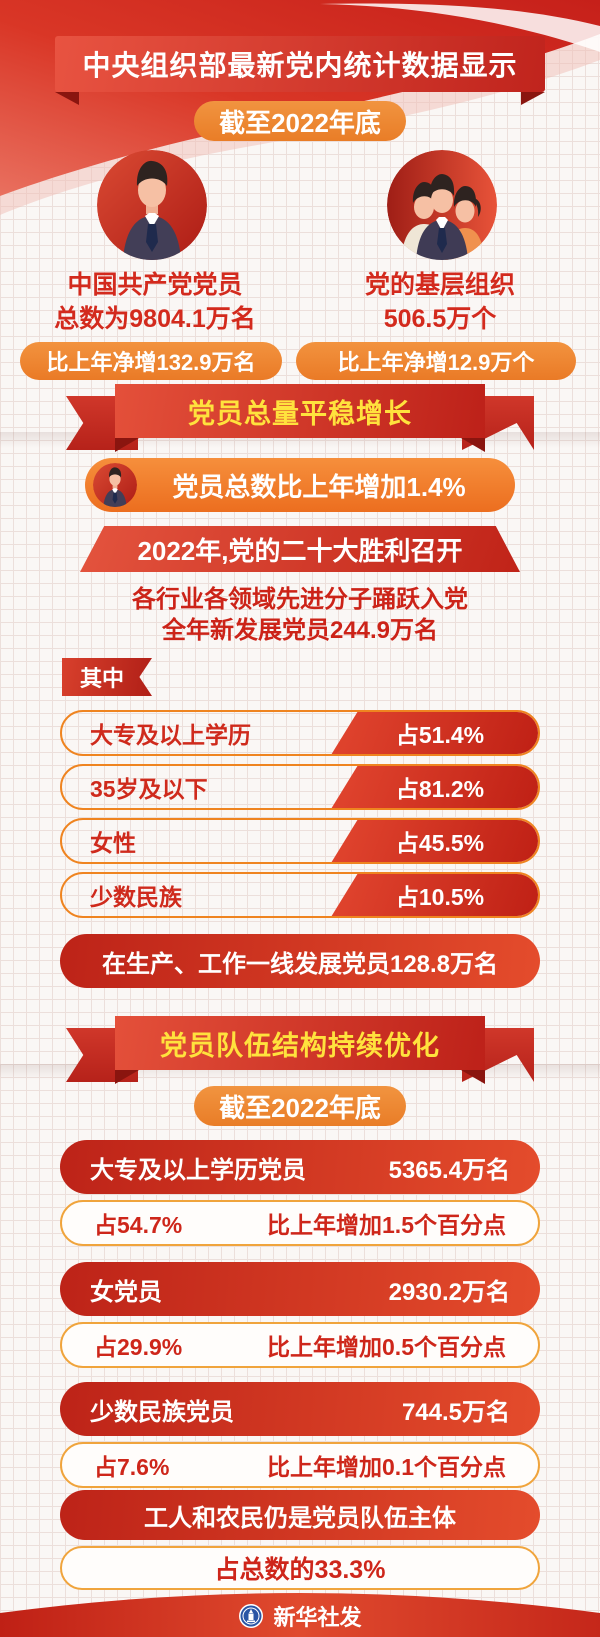 The width and height of the screenshot is (600, 1637). What do you see at coordinates (300, 549) in the screenshot?
I see `event-banner: 2022年,党的二十大胜利召开` at bounding box center [300, 549].